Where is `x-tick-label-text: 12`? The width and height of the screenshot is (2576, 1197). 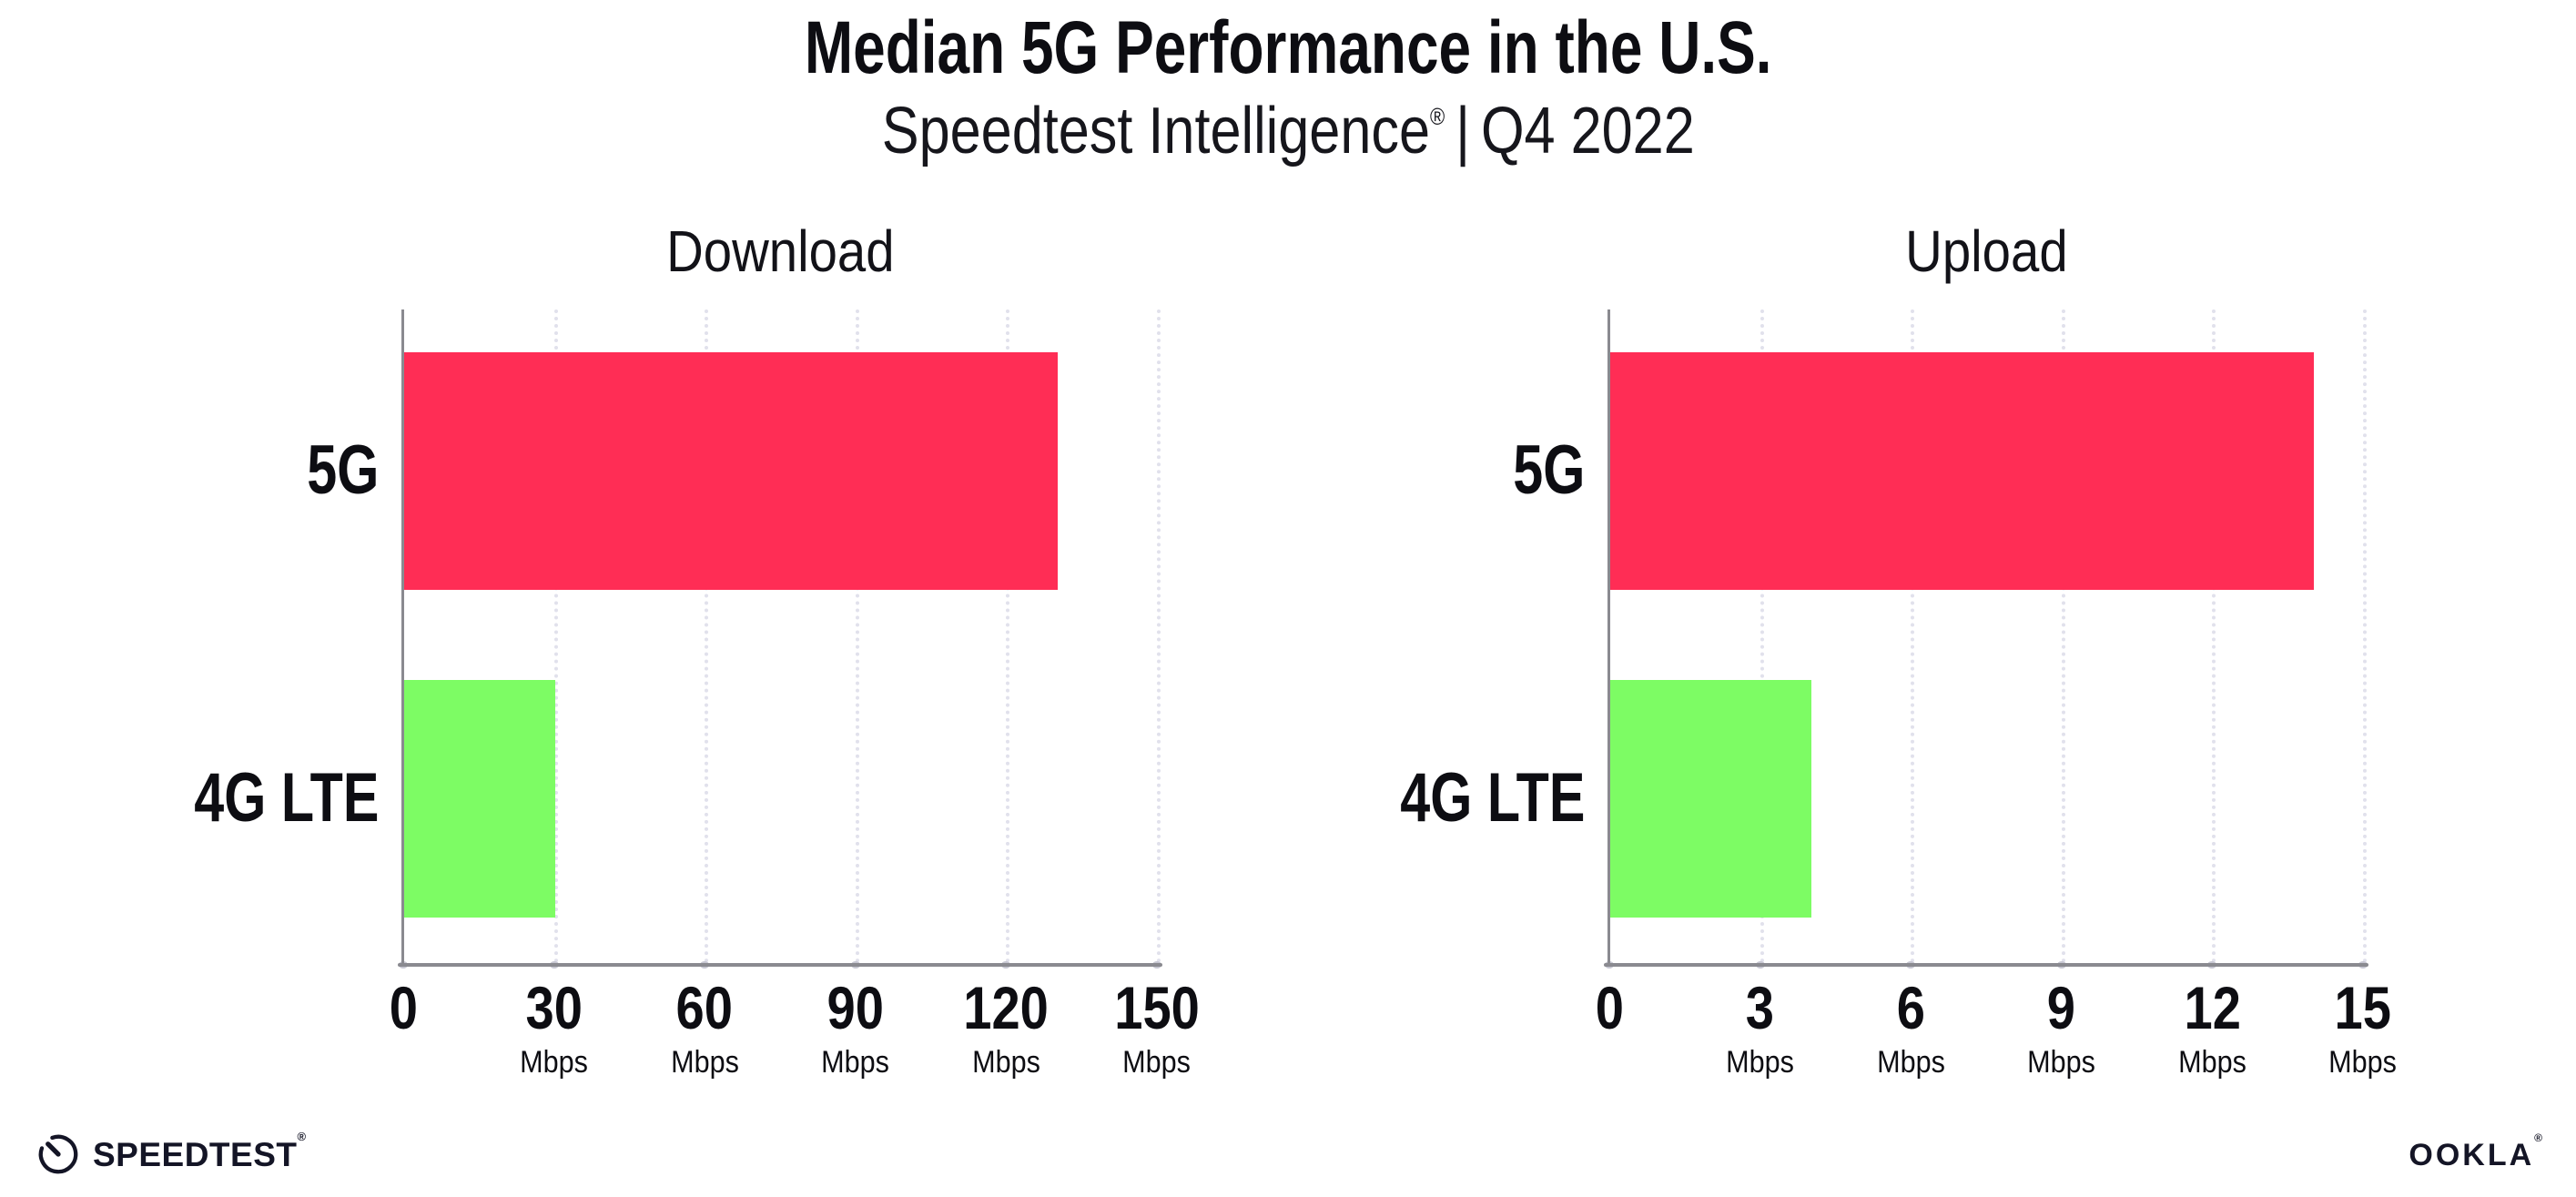
x-tick-label-text: 12 is located at coordinates (2212, 1008).